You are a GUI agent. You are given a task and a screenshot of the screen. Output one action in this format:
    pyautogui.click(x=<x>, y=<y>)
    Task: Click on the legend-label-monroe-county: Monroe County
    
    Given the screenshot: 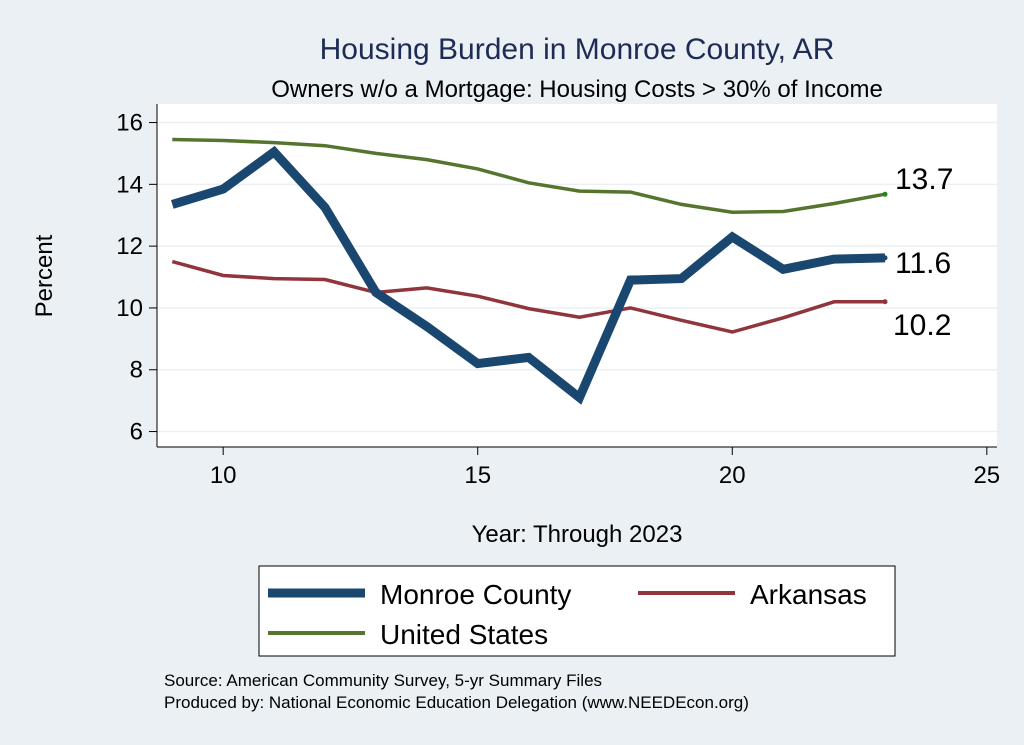 What is the action you would take?
    pyautogui.click(x=475, y=594)
    